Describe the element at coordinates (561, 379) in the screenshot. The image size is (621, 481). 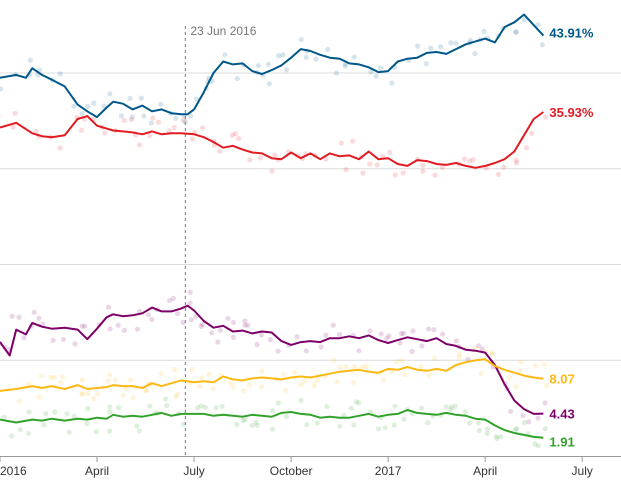
I see `end-label-liberal-democrats: 8.07` at that location.